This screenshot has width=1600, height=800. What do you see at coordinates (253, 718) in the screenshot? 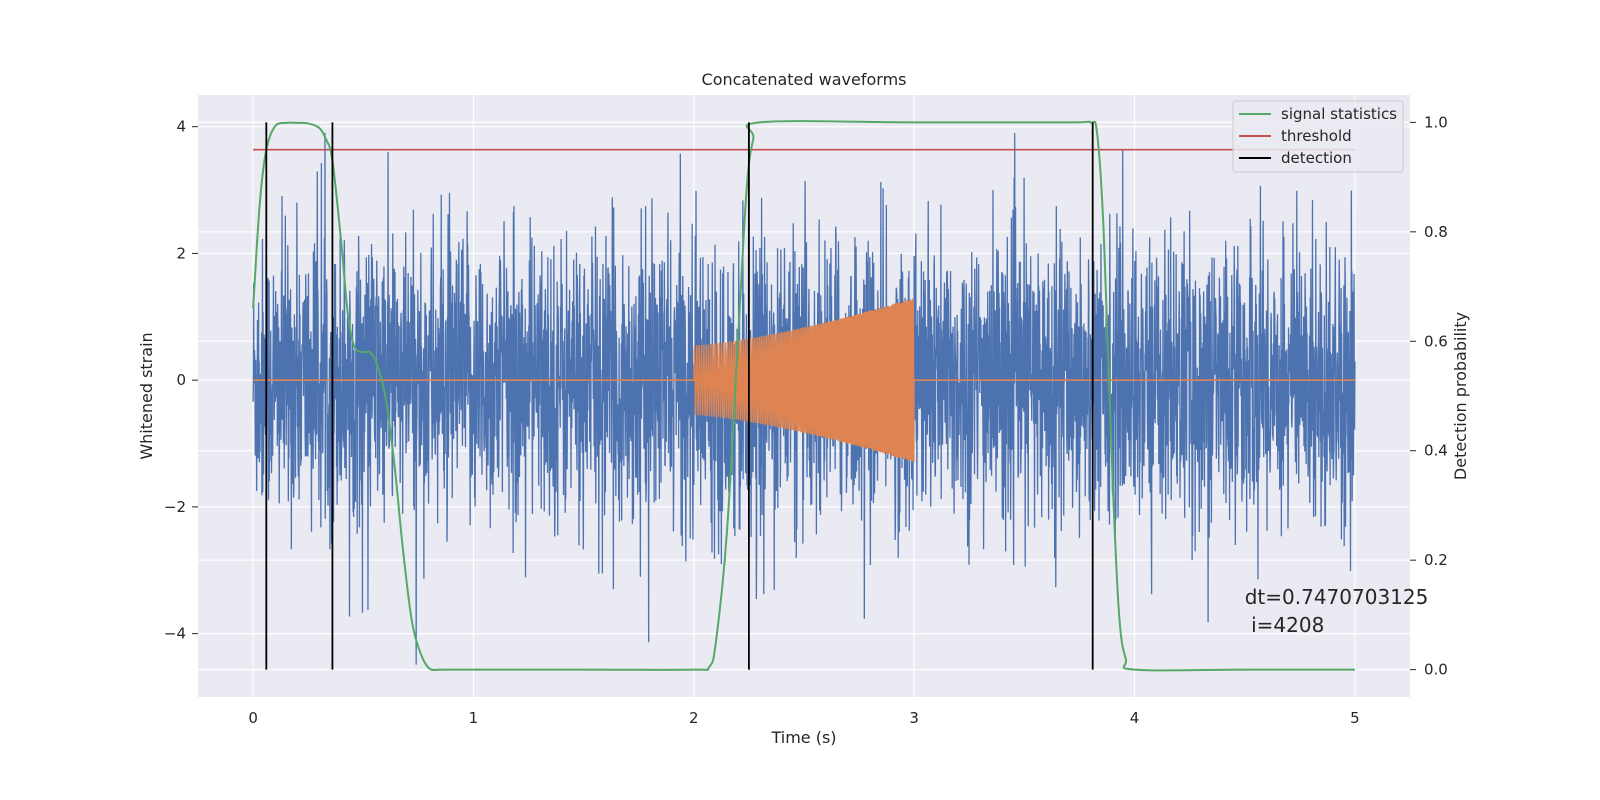
I see `x-tick-label: 0` at bounding box center [253, 718].